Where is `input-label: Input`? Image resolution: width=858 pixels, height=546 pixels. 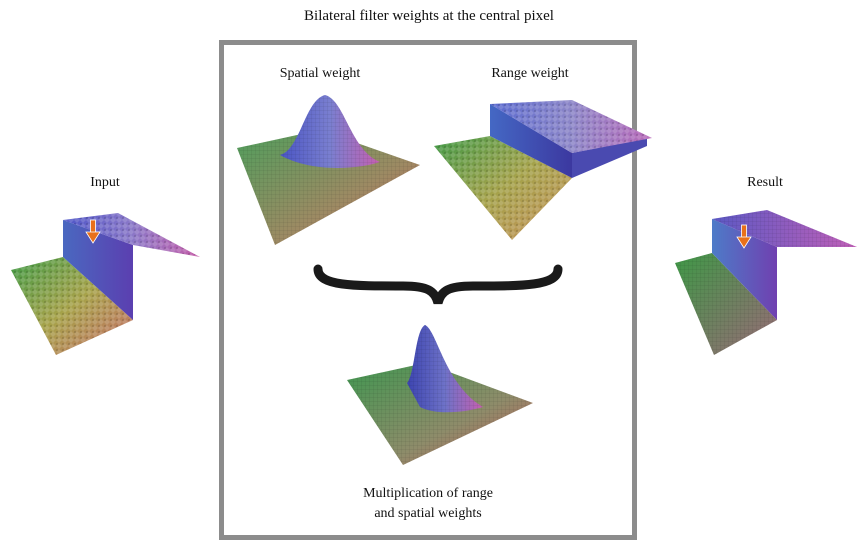 input-label: Input is located at coordinates (105, 182).